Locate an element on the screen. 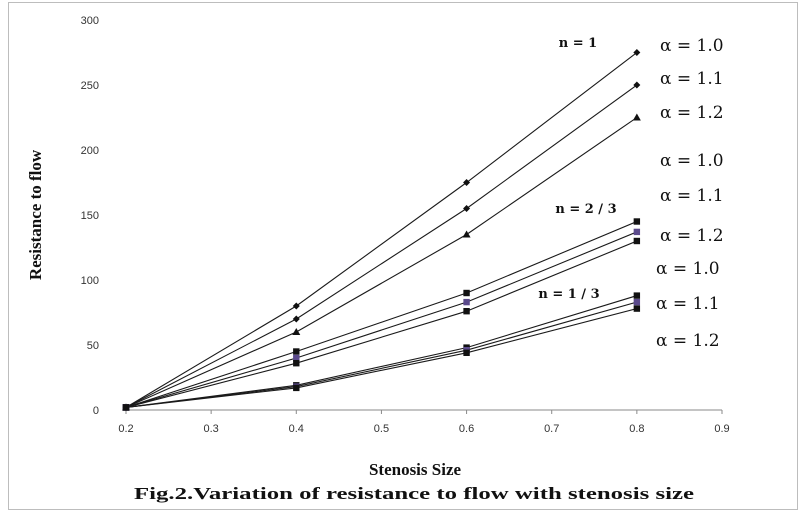 This screenshot has width=804, height=514. y-tick-label: 300 is located at coordinates (90, 21).